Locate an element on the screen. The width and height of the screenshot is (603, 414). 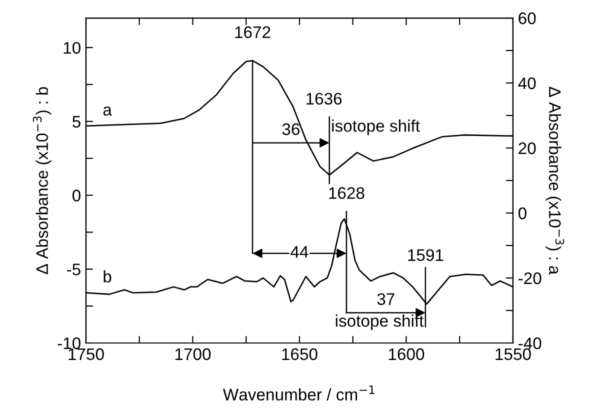
x-tick-label: 1700 is located at coordinates (193, 354).